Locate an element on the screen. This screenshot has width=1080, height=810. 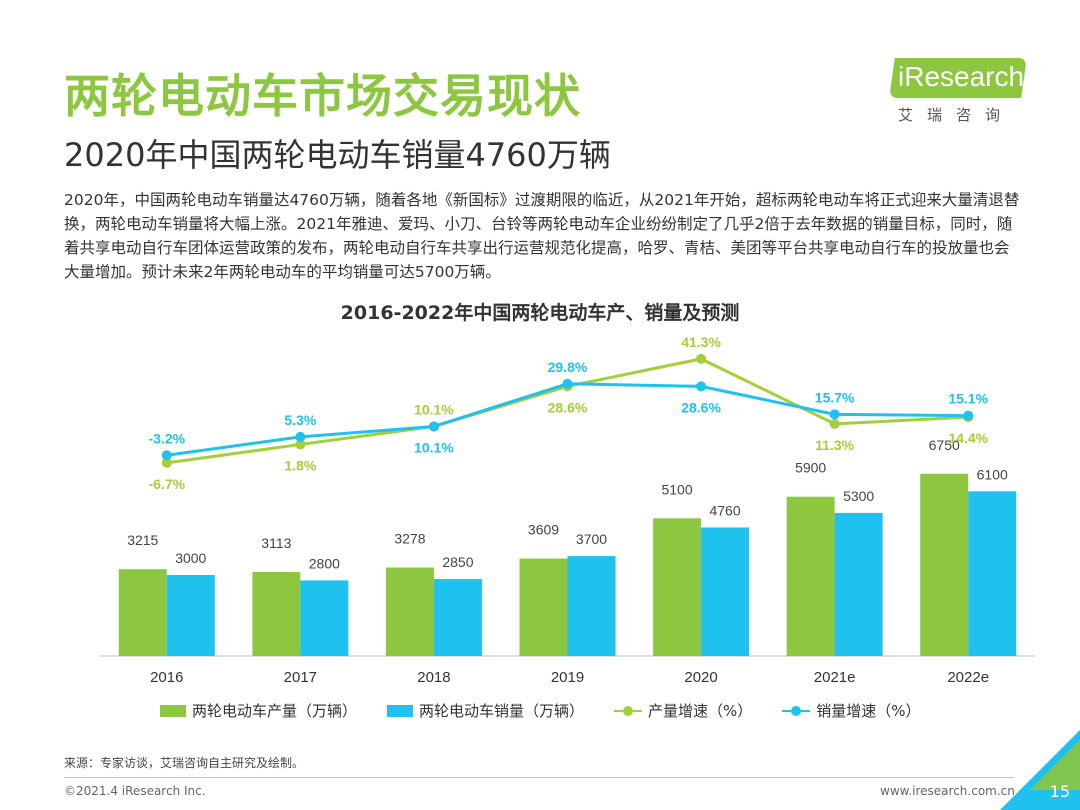
legend-item-production: 两轮电动车产量（万辆） is located at coordinates (258, 710).